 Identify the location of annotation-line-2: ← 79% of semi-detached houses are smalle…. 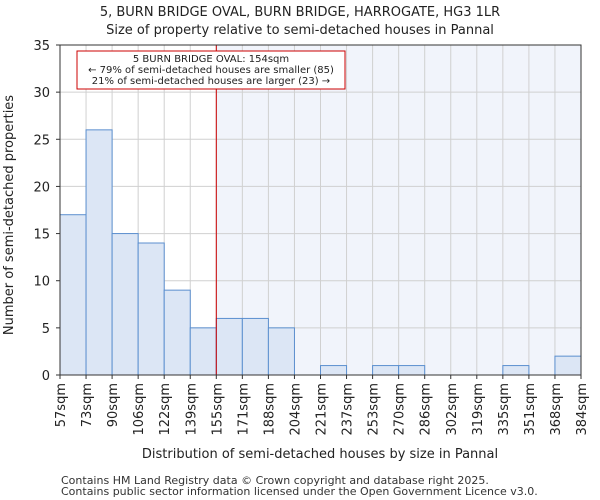
(211, 70).